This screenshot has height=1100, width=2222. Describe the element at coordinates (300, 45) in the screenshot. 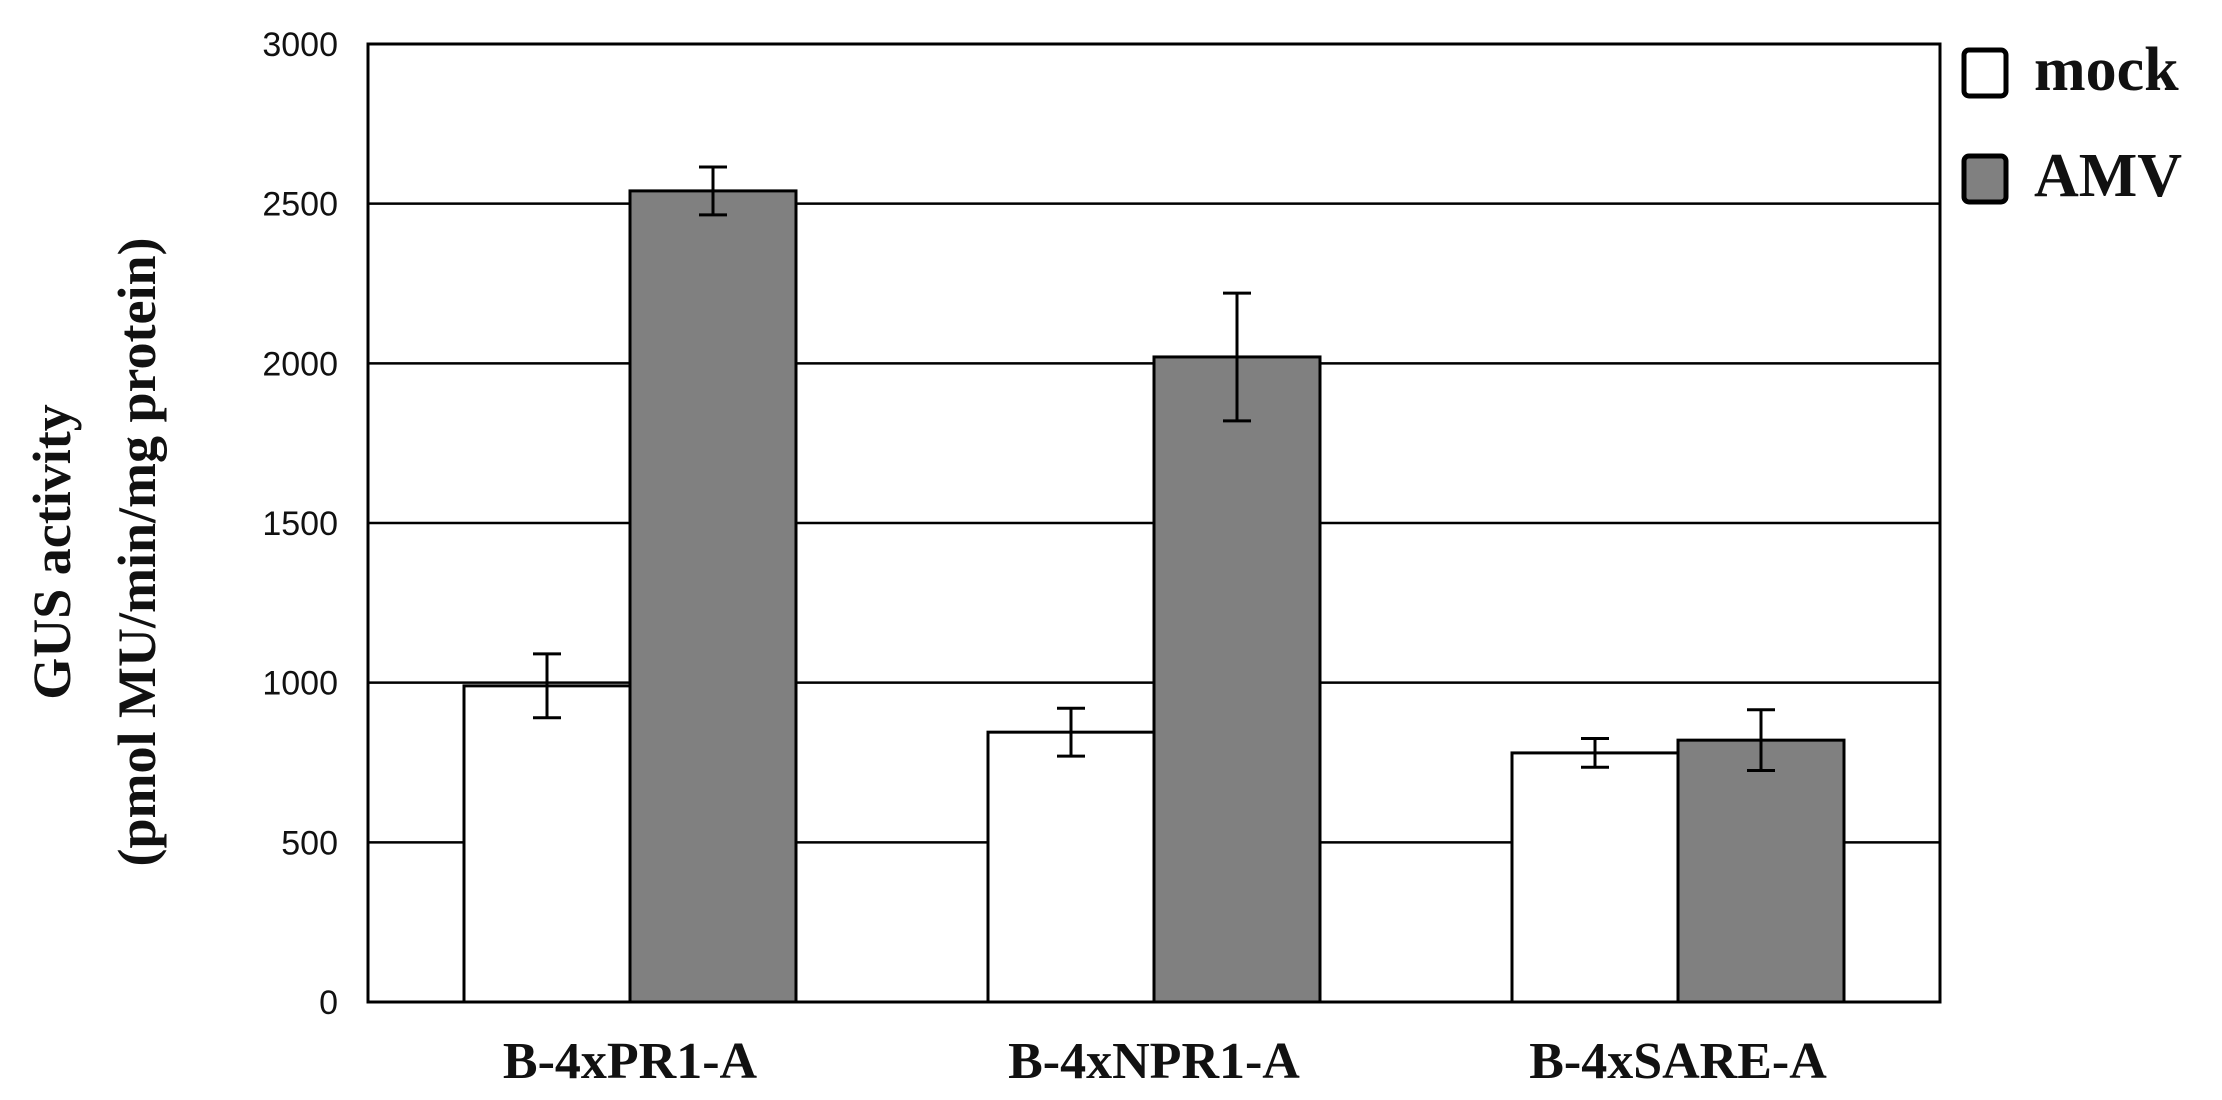

I see `y-tick-label: 3000` at that location.